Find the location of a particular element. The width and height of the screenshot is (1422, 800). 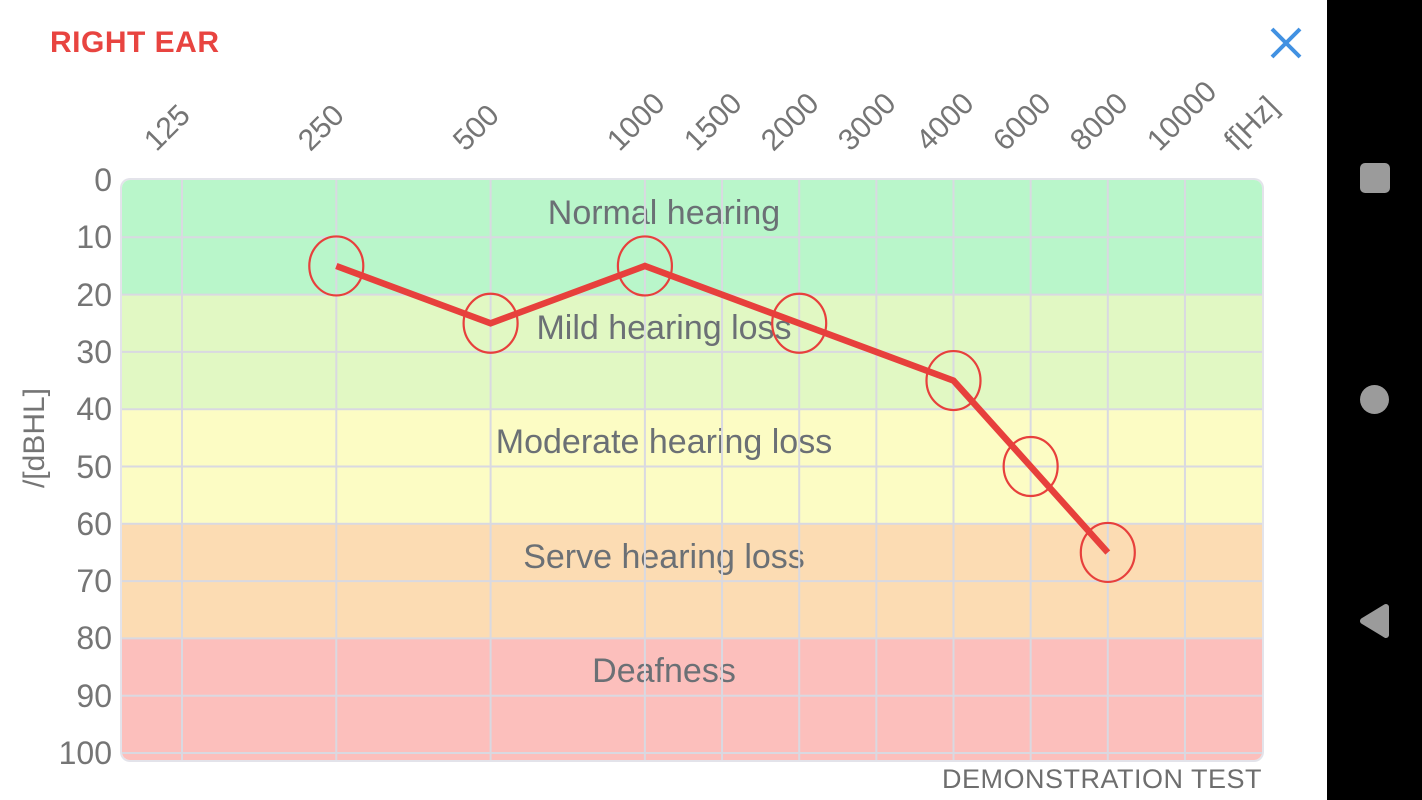

back-button is located at coordinates (1374, 621).